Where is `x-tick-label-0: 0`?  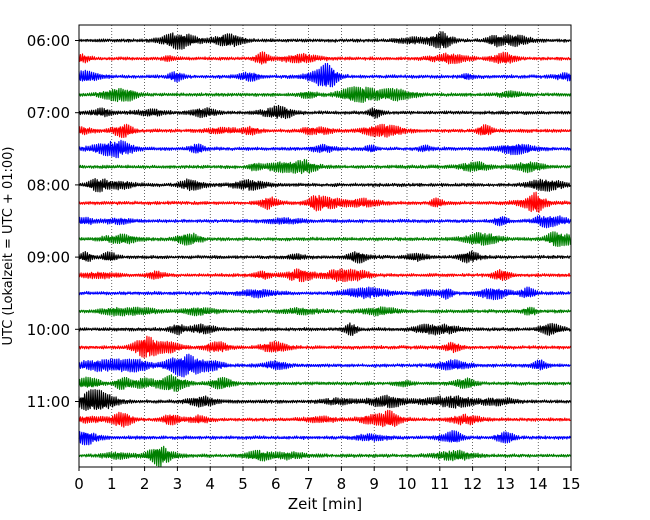 x-tick-label-0: 0 is located at coordinates (79, 484).